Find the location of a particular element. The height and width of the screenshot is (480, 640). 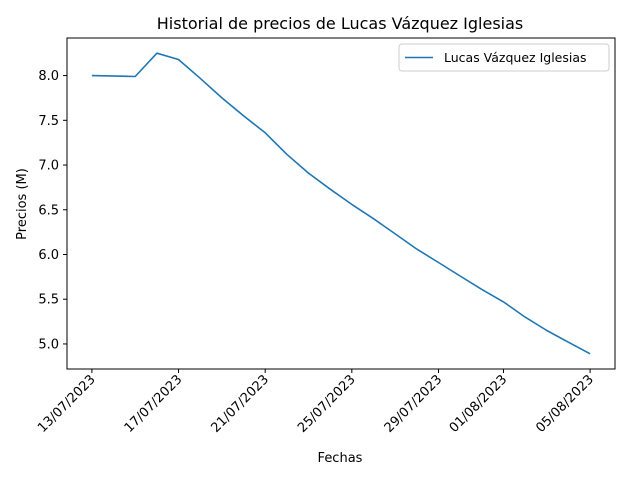

legend: Lucas Vázquez Iglesias is located at coordinates (504, 57).